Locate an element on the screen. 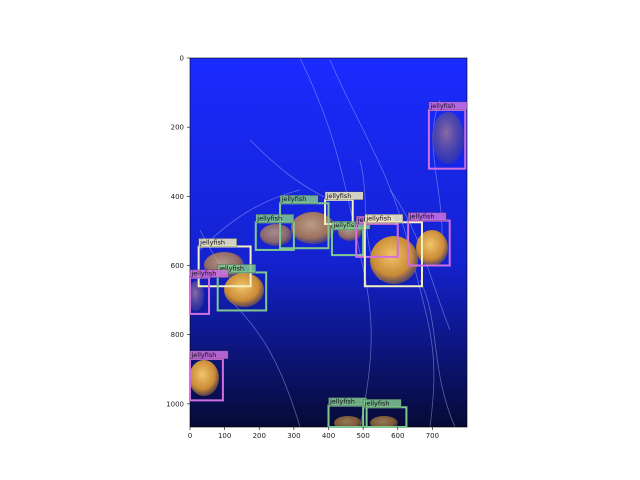 Image resolution: width=640 pixels, height=480 pixels. y-tick-label: 1000 is located at coordinates (175, 404).